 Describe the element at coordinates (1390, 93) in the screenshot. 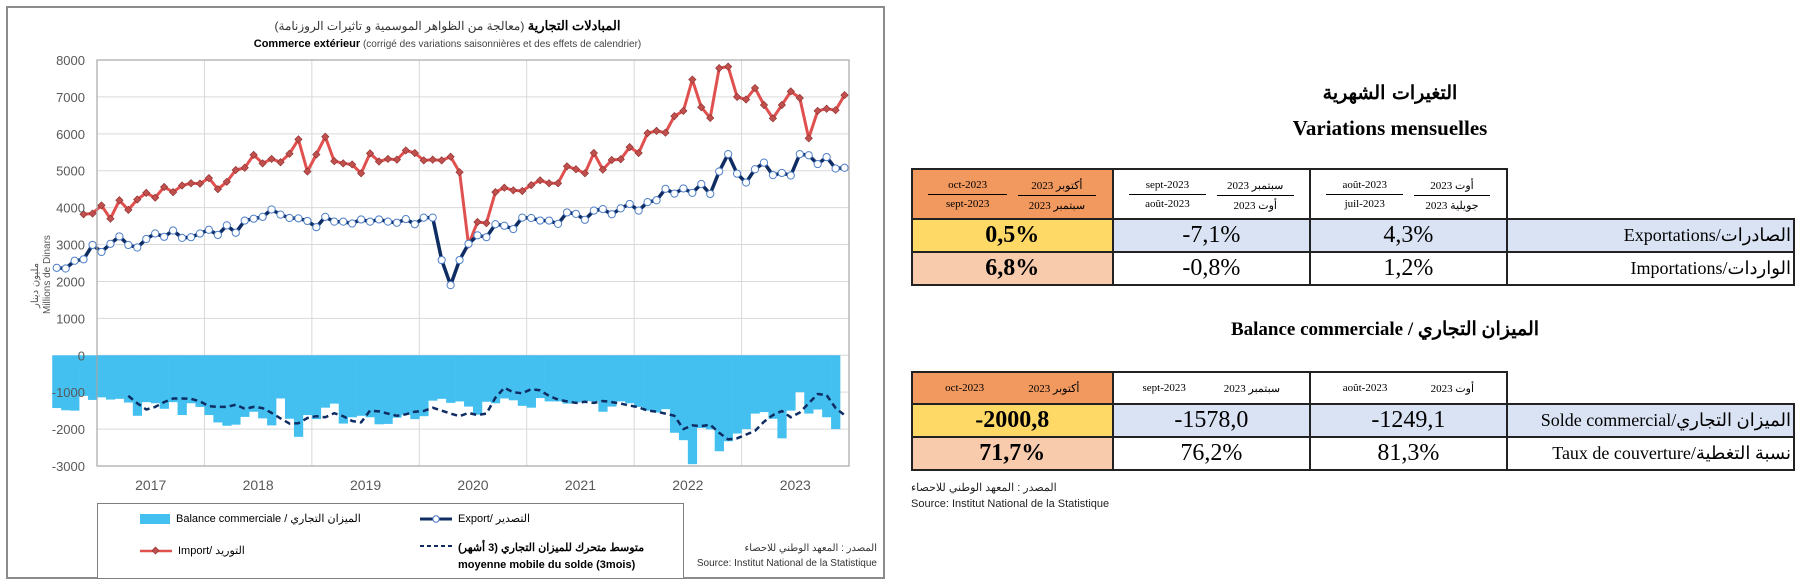

I see `monthly-title-ar: التغيرات الشهرية` at that location.